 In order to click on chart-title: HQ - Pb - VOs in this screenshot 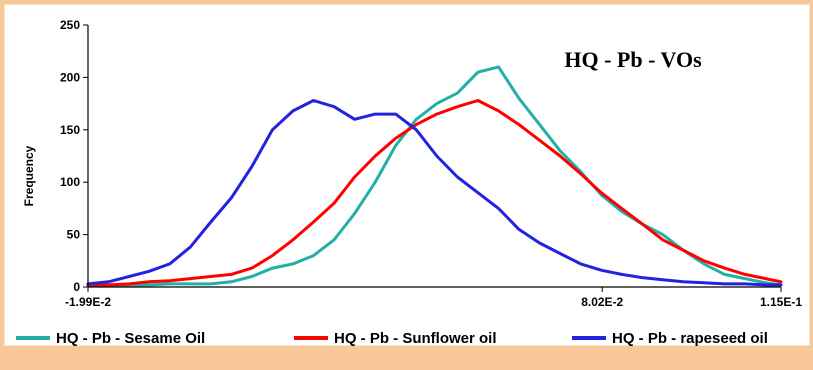, I will do `click(633, 59)`.